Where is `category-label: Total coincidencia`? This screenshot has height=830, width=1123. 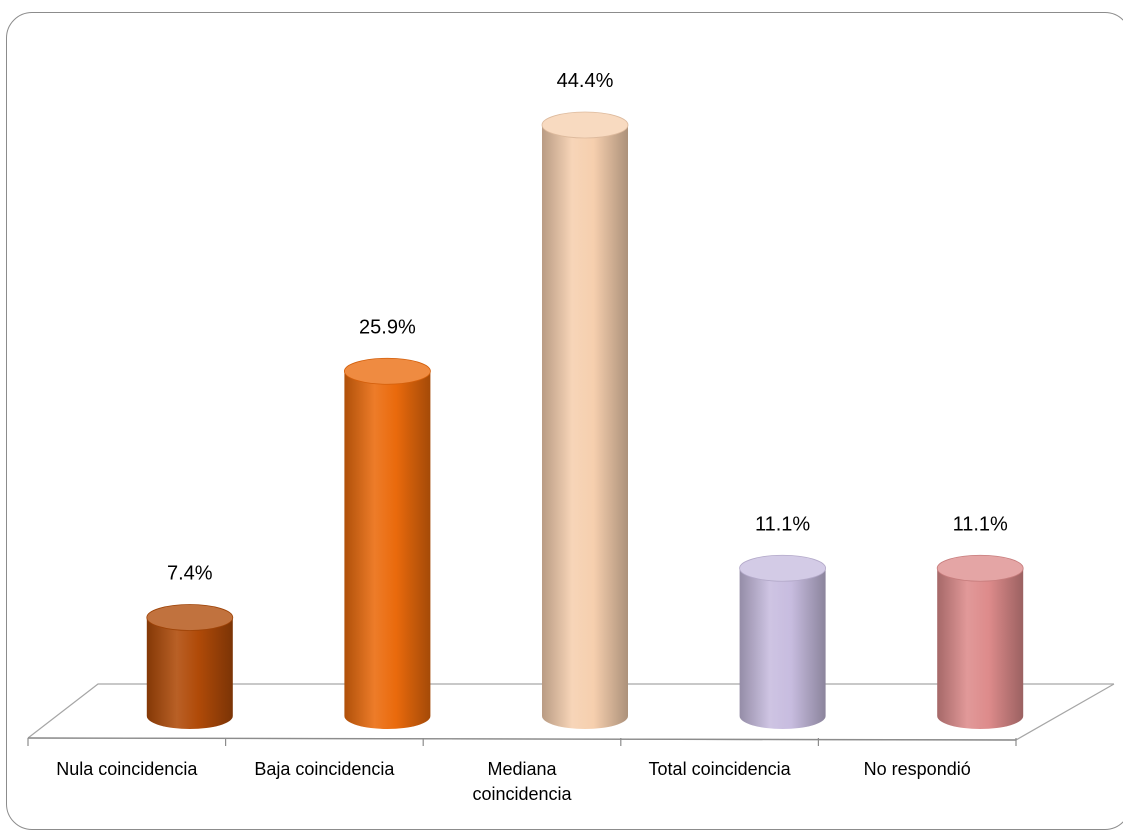
category-label: Total coincidencia is located at coordinates (720, 769).